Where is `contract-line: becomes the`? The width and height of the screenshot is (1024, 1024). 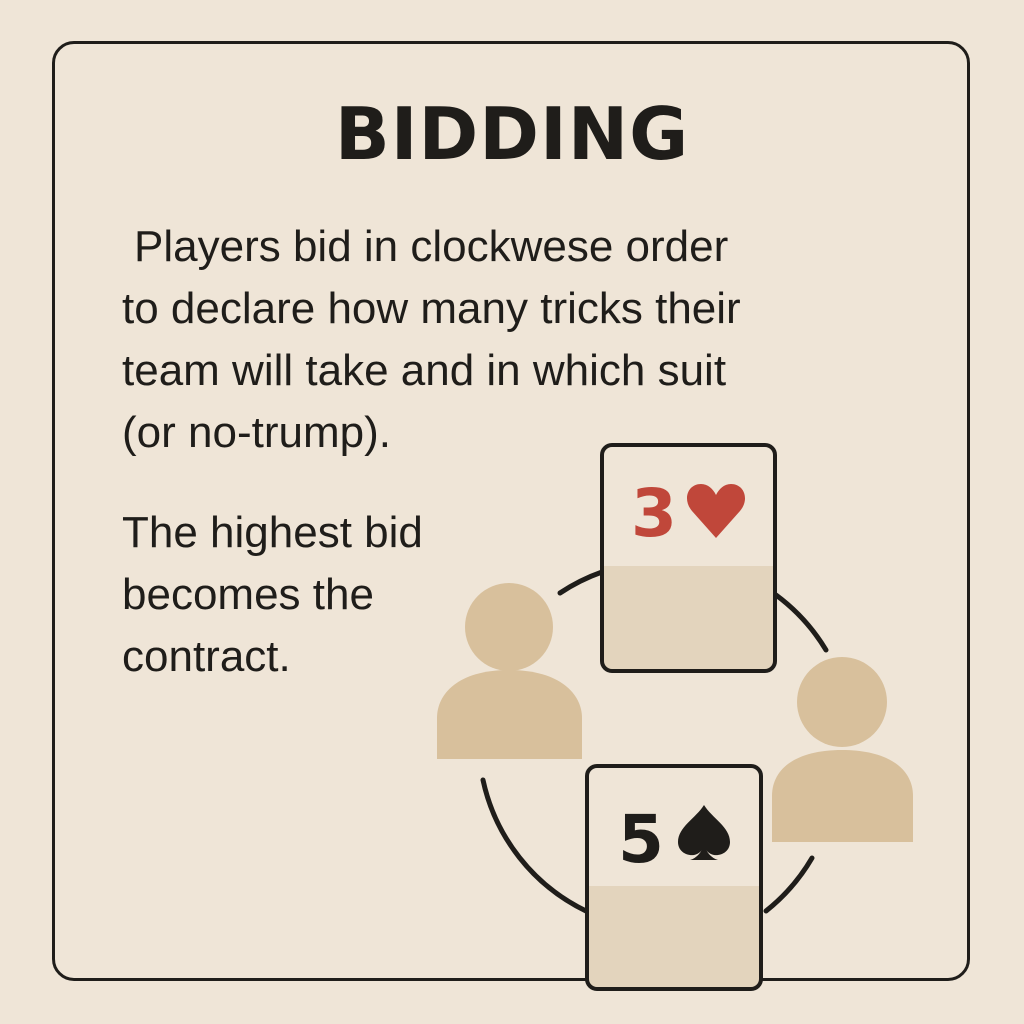 contract-line: becomes the is located at coordinates (248, 594).